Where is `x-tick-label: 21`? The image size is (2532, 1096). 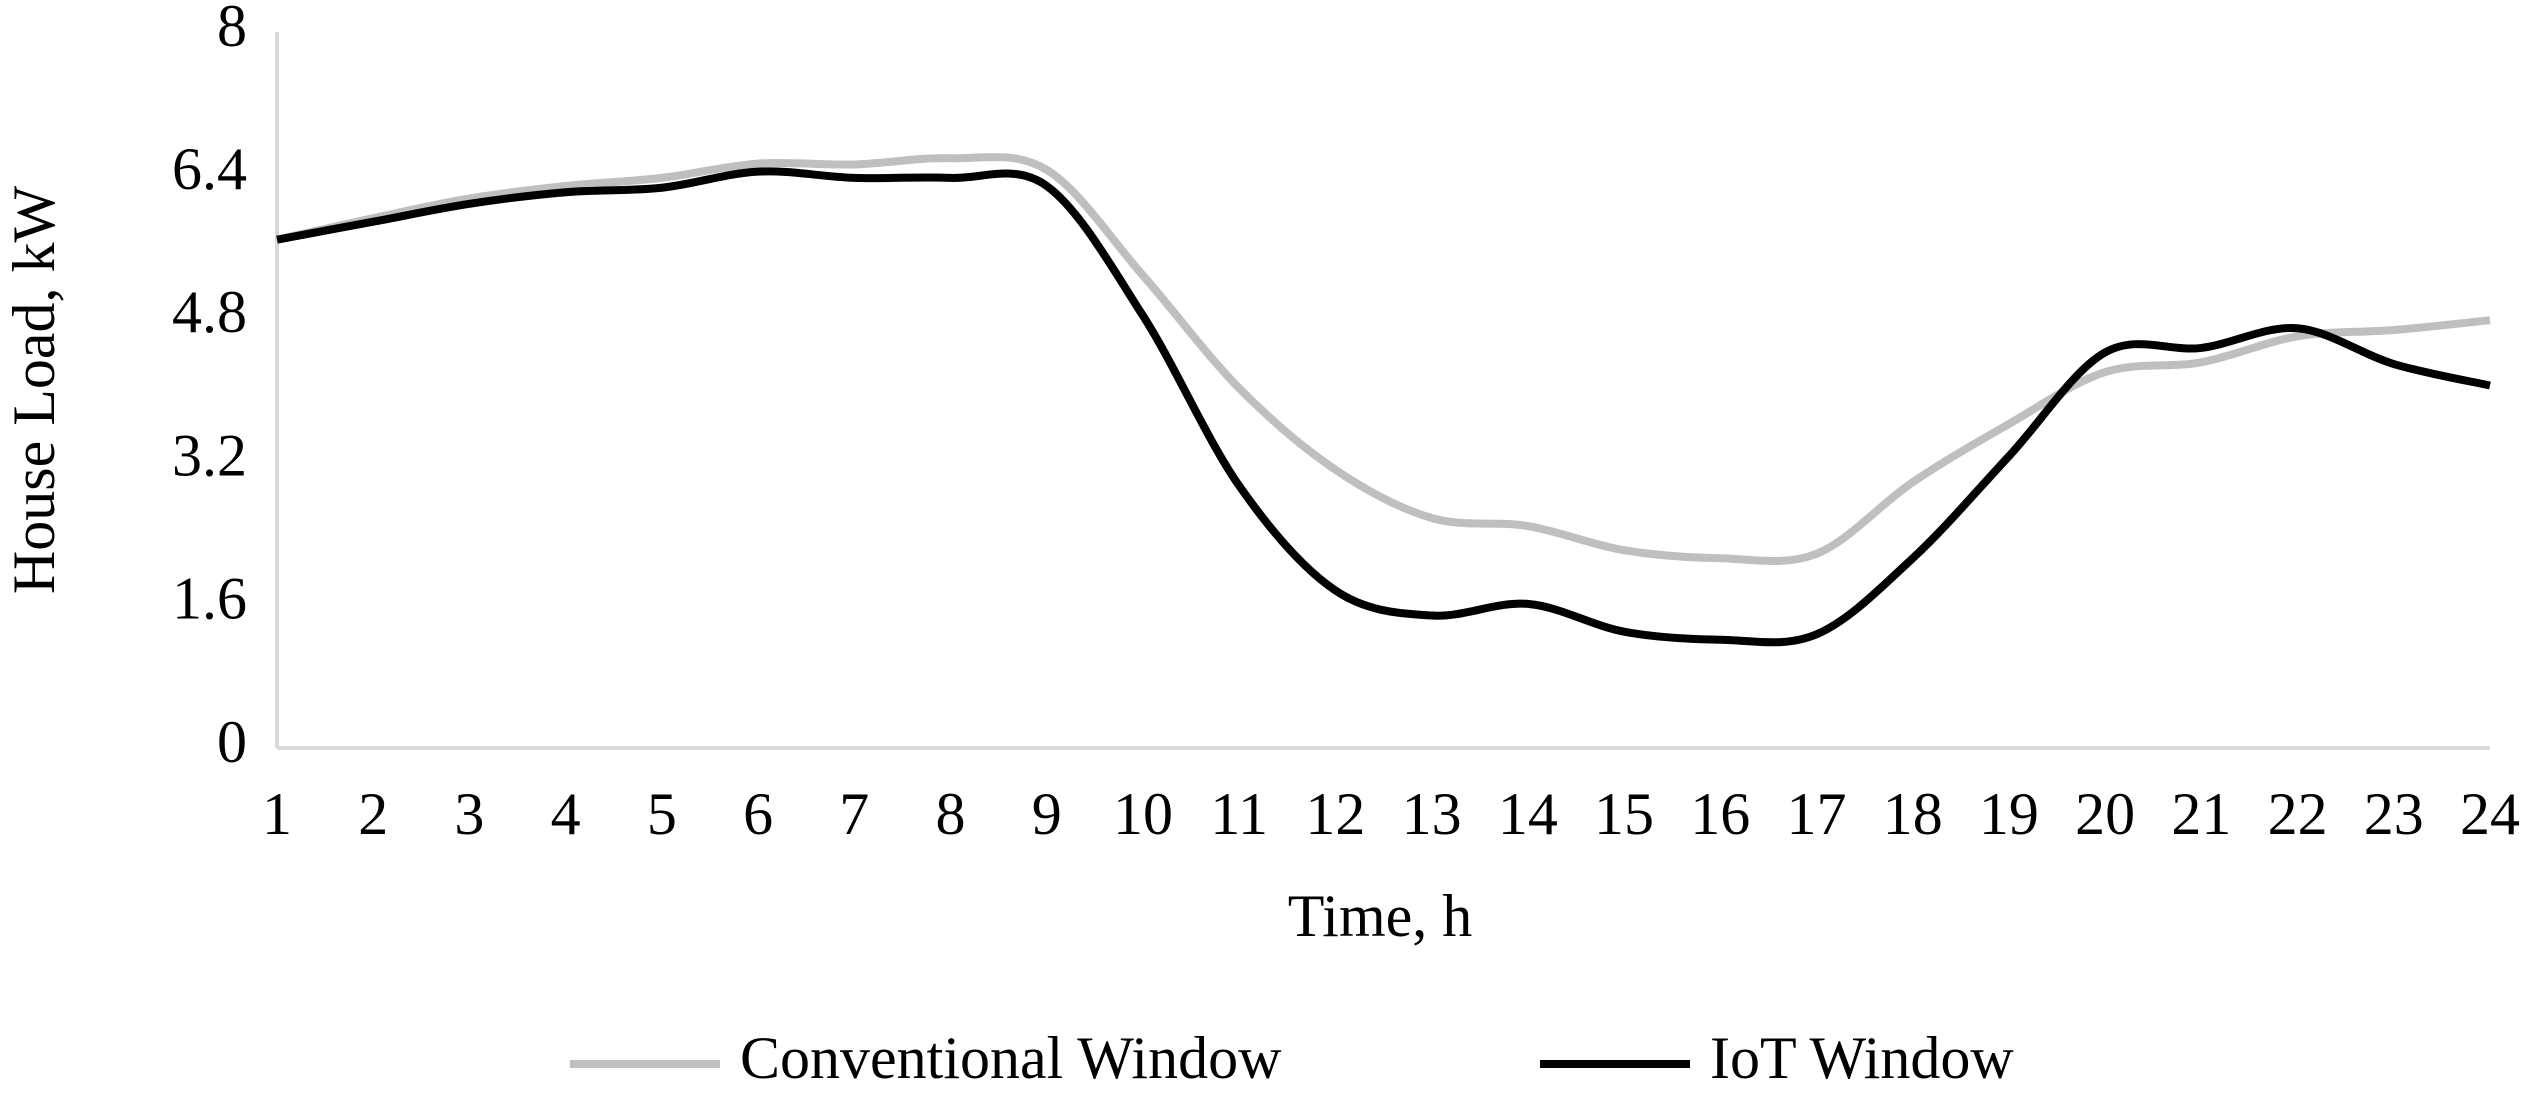
x-tick-label: 21 is located at coordinates (2201, 814).